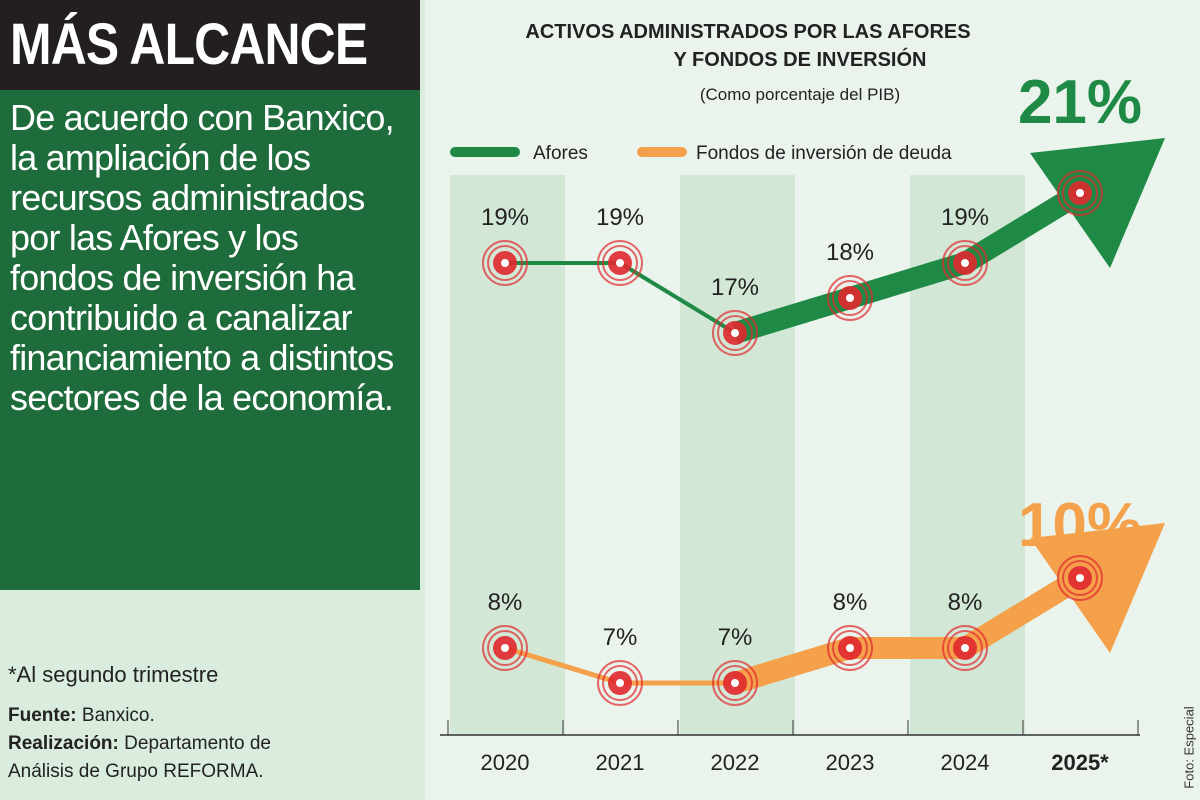 The image size is (1200, 800). What do you see at coordinates (850, 762) in the screenshot?
I see `x-tick-label: 2023` at bounding box center [850, 762].